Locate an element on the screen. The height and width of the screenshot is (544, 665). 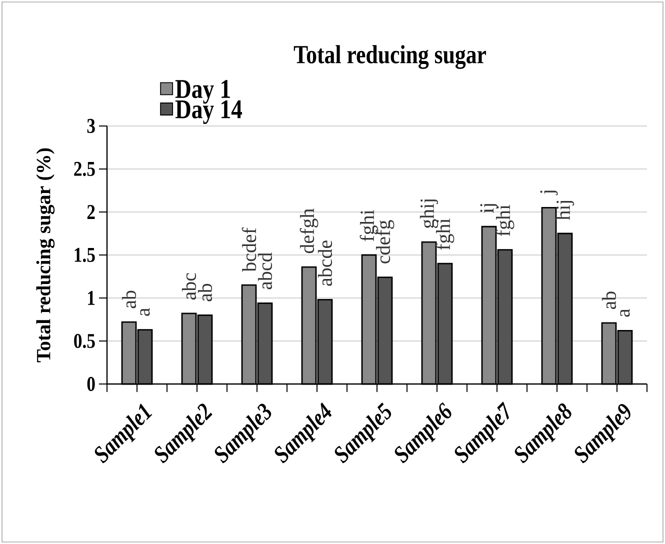
y-tick-label: 1 is located at coordinates (91, 298).